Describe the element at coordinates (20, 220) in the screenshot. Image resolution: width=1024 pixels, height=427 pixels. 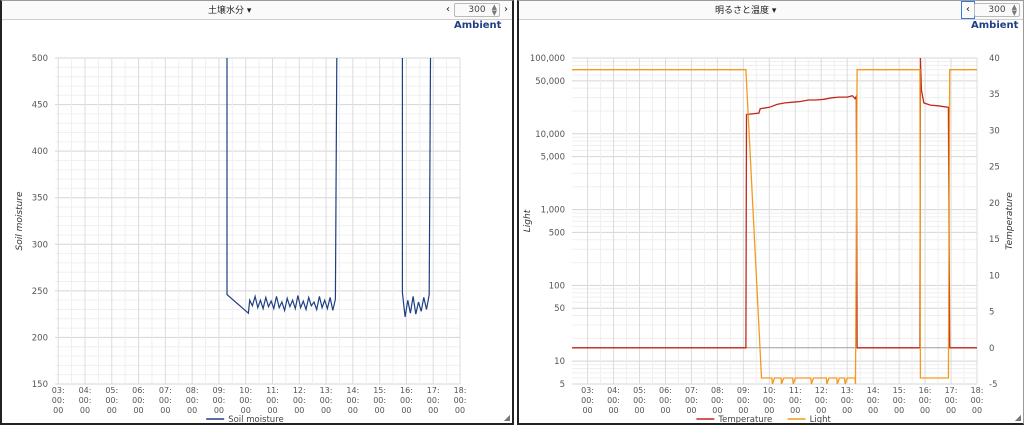
I see `y-axis-title: Soil moisture` at that location.